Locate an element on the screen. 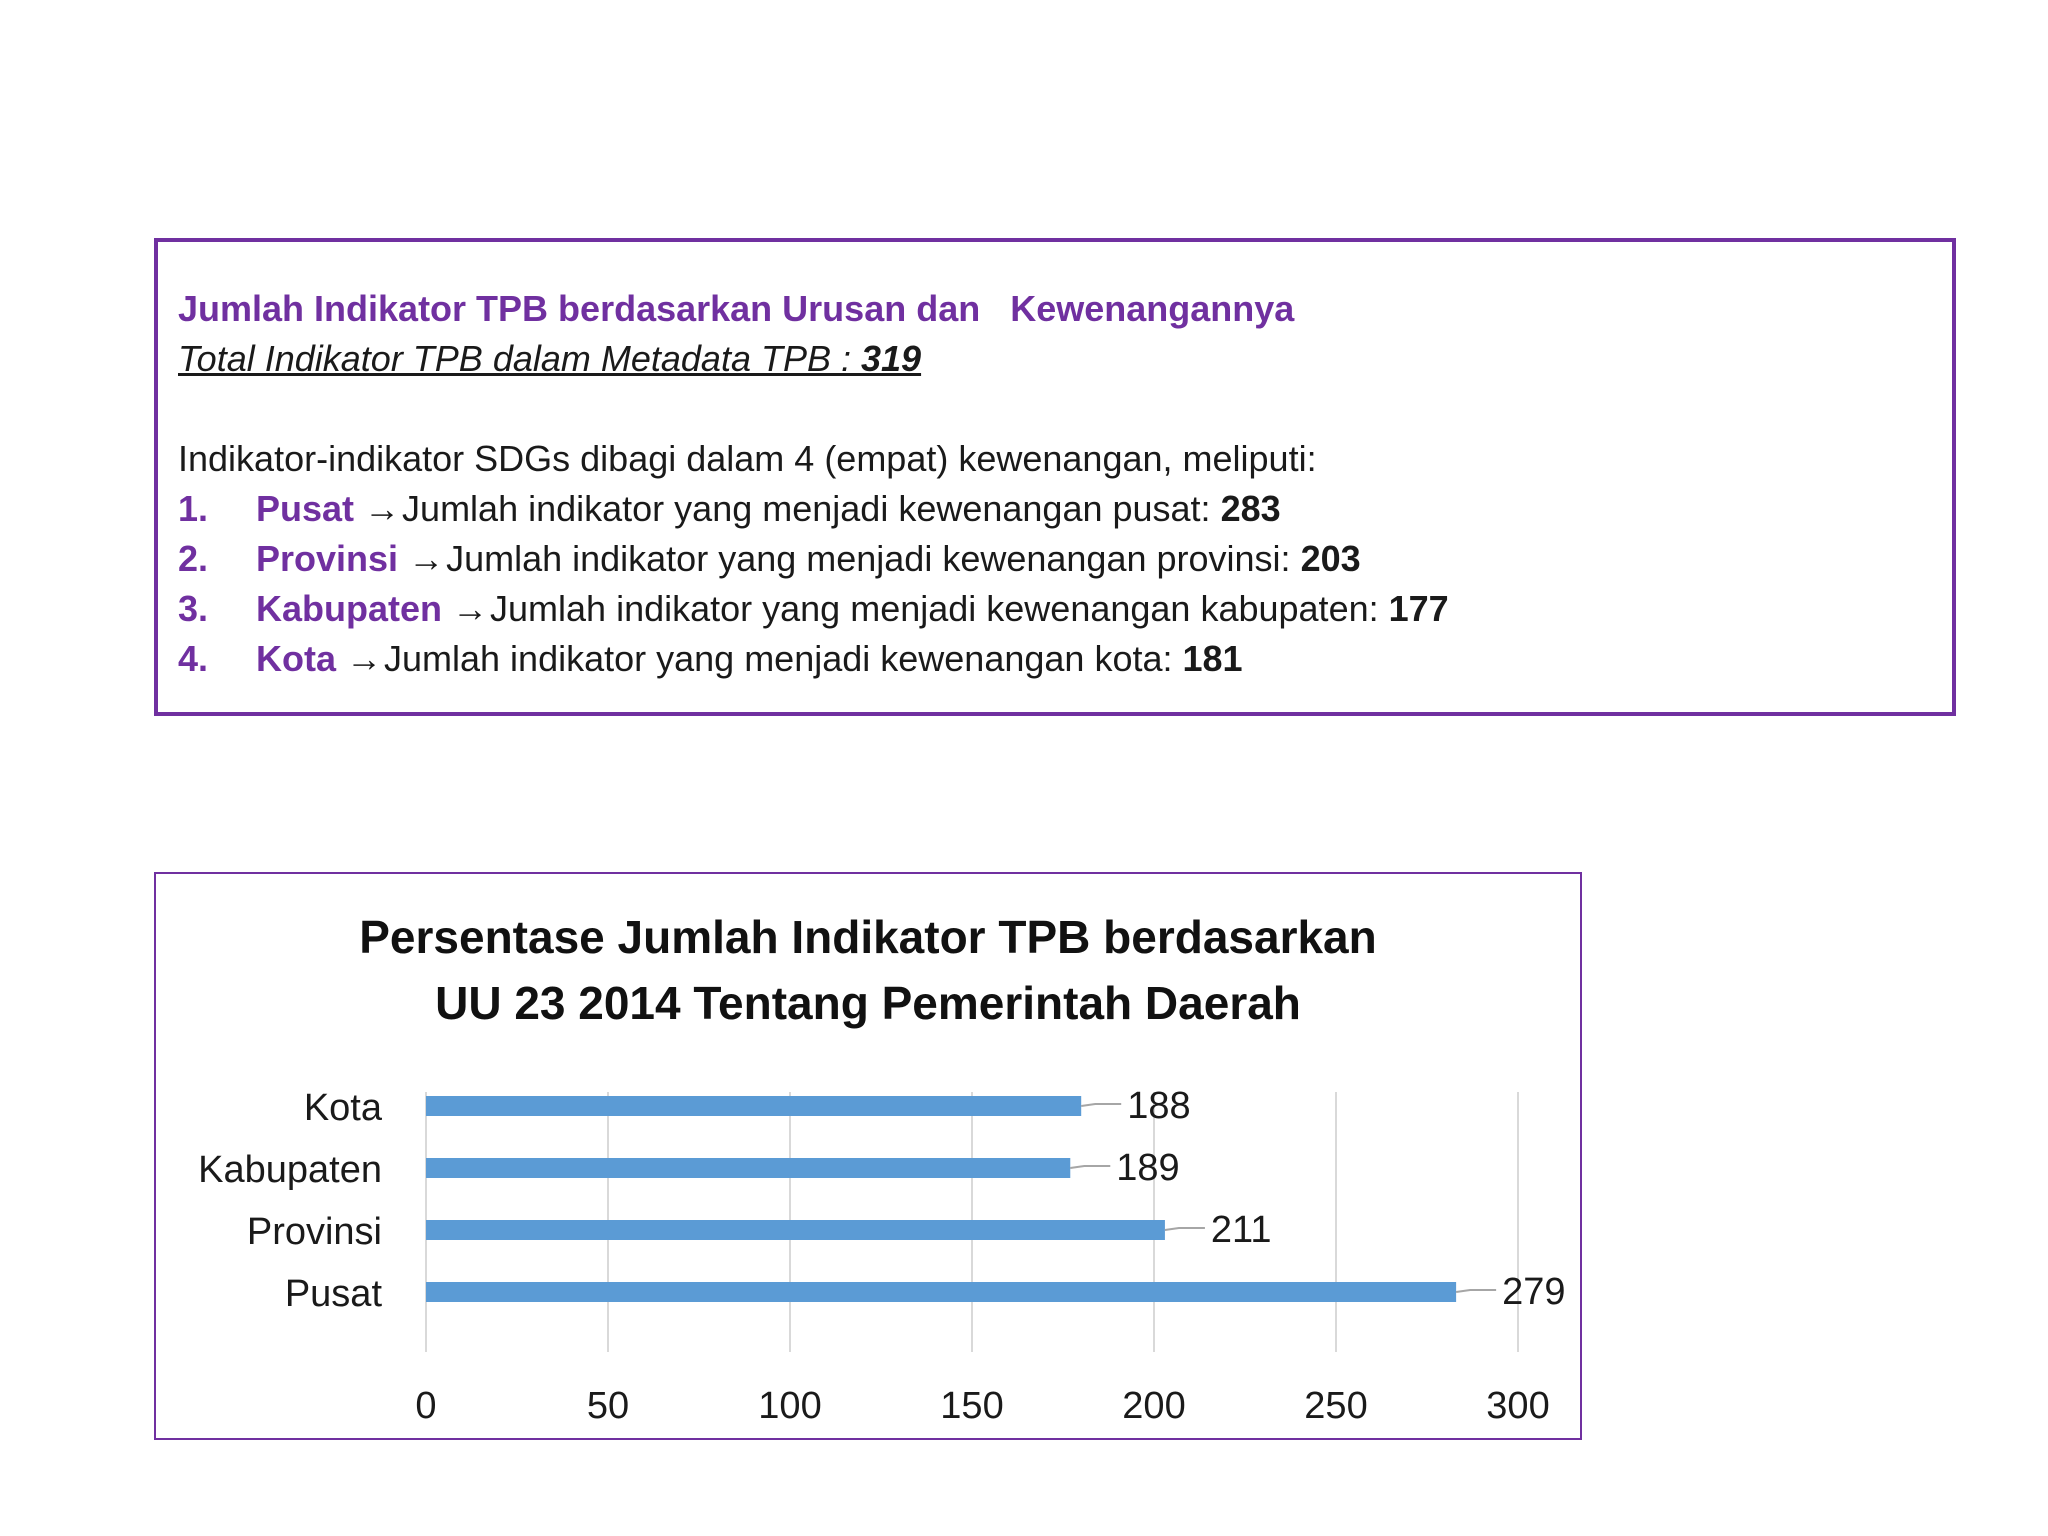 The image size is (2048, 1536). category-label: Pusat is located at coordinates (334, 1294).